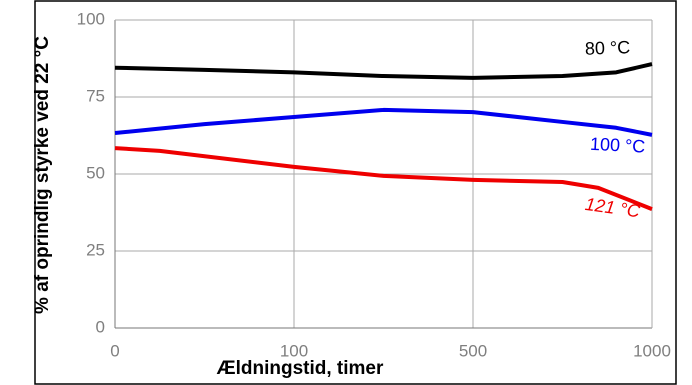 Image resolution: width=692 pixels, height=385 pixels. Describe the element at coordinates (294, 350) in the screenshot. I see `x-tick-label: 100` at that location.